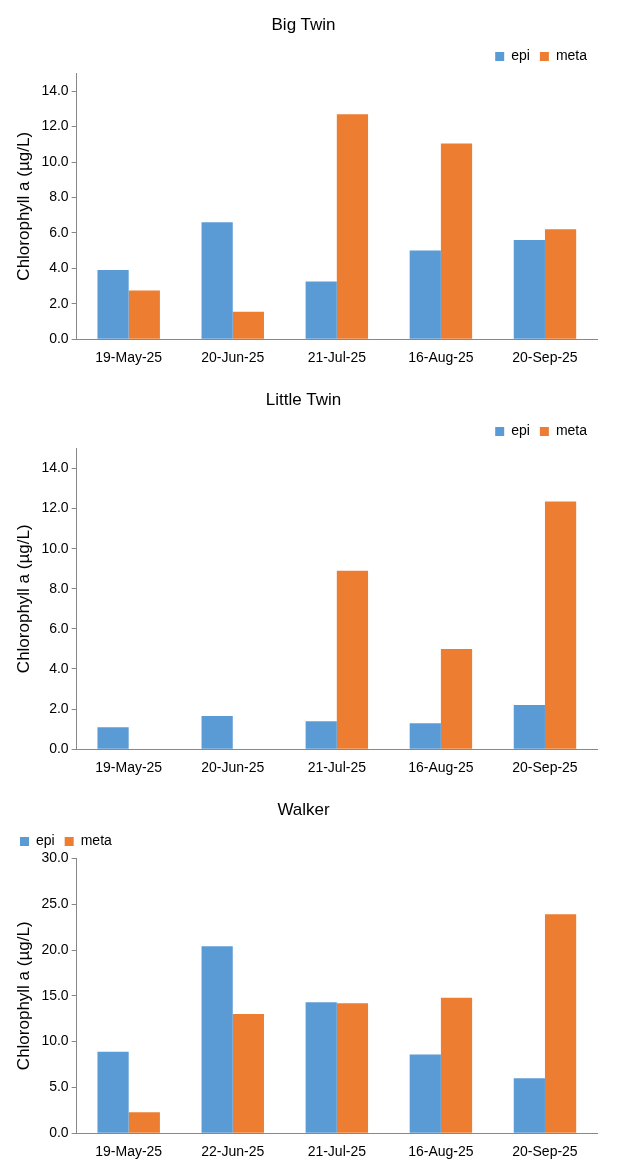 This screenshot has width=637, height=1169. I want to click on chart-title: Big Twin, so click(303, 24).